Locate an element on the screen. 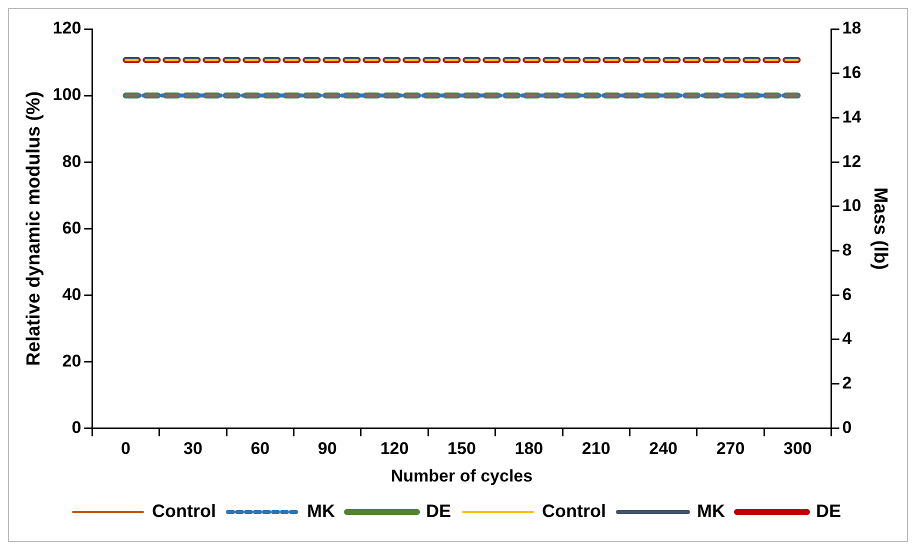 The width and height of the screenshot is (920, 554). y2-tick-label: 10 is located at coordinates (852, 206).